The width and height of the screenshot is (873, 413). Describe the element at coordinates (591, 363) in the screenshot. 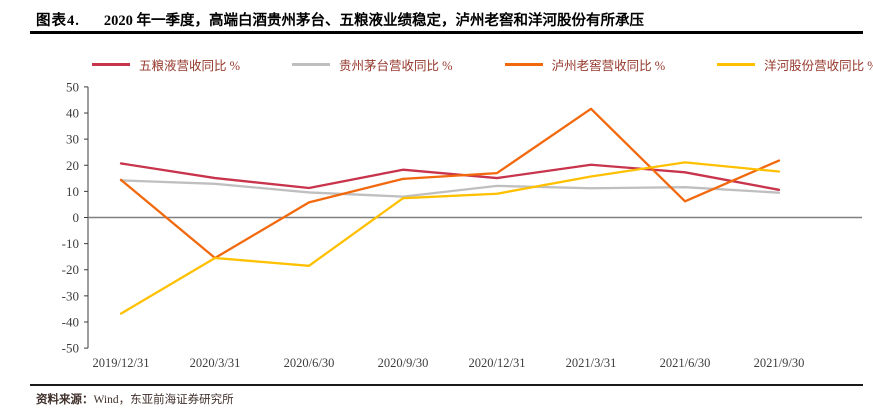

I see `x-axis-label: 2021/3/31` at that location.